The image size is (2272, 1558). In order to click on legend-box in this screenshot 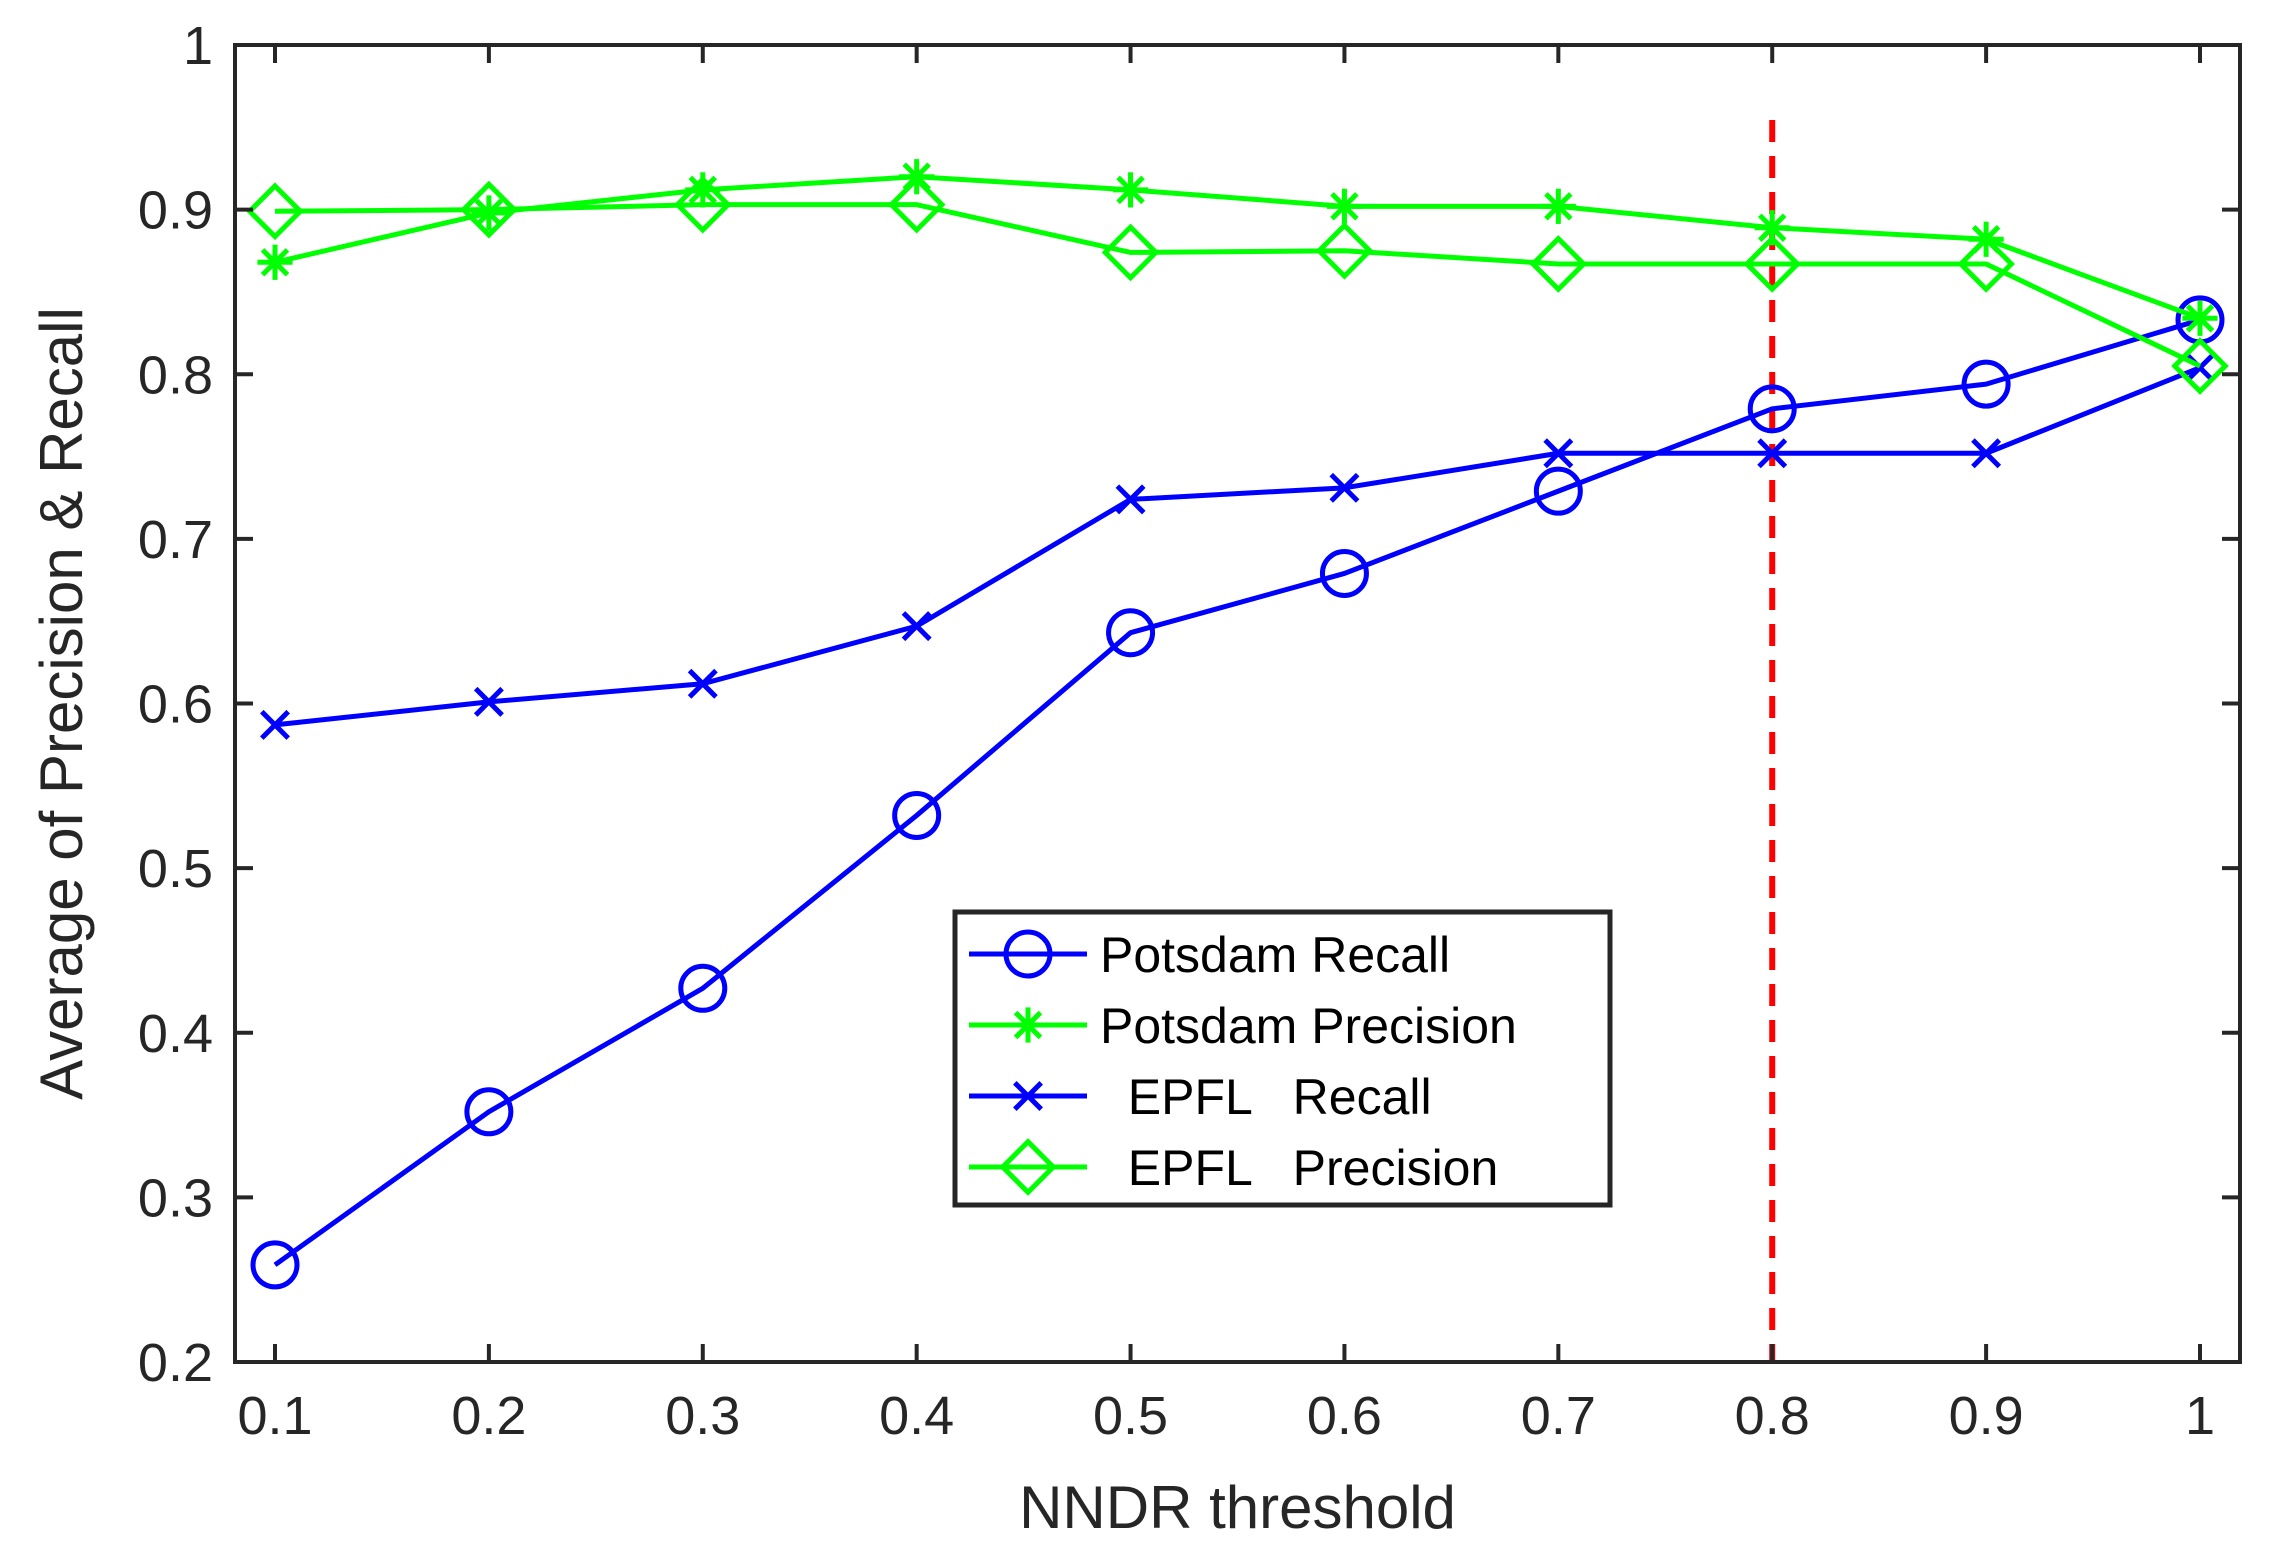, I will do `click(1282, 1058)`.